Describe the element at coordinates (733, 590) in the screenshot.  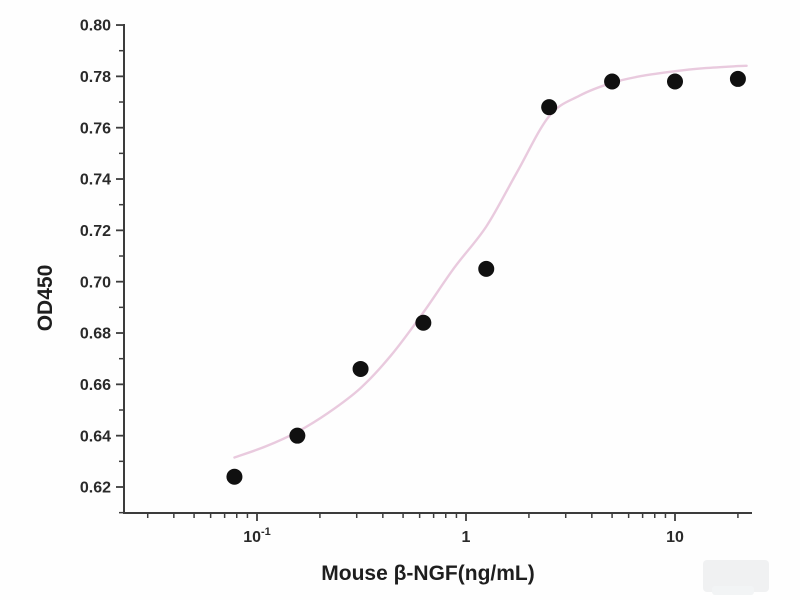
I see `watermark-smudge` at that location.